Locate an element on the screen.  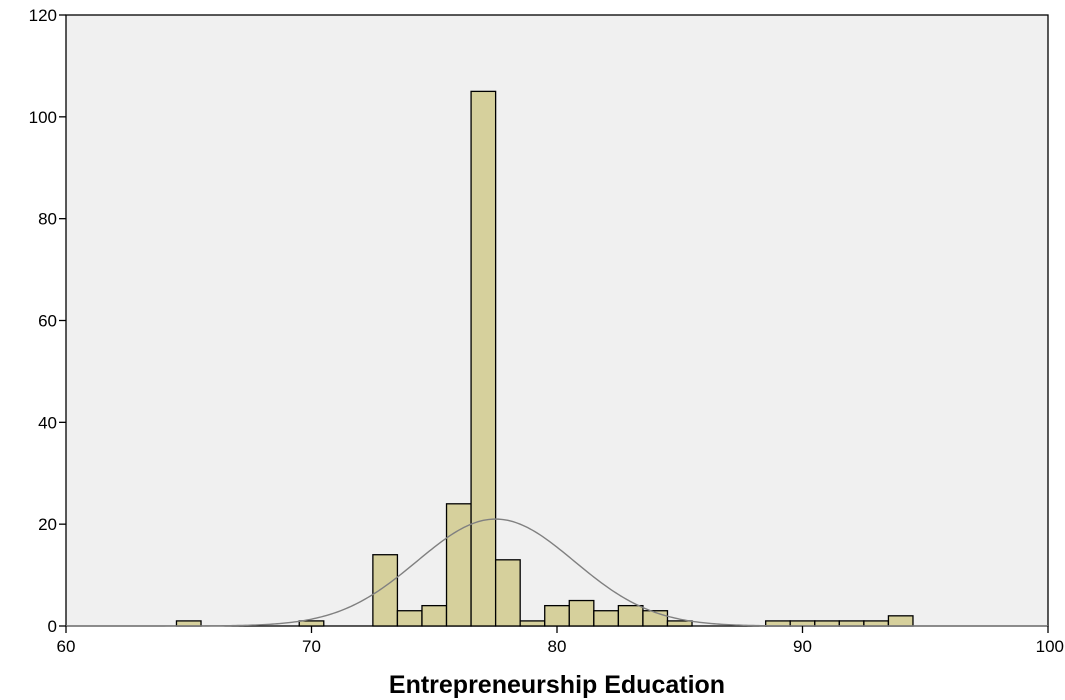
normal-curve is located at coordinates (557, 572).